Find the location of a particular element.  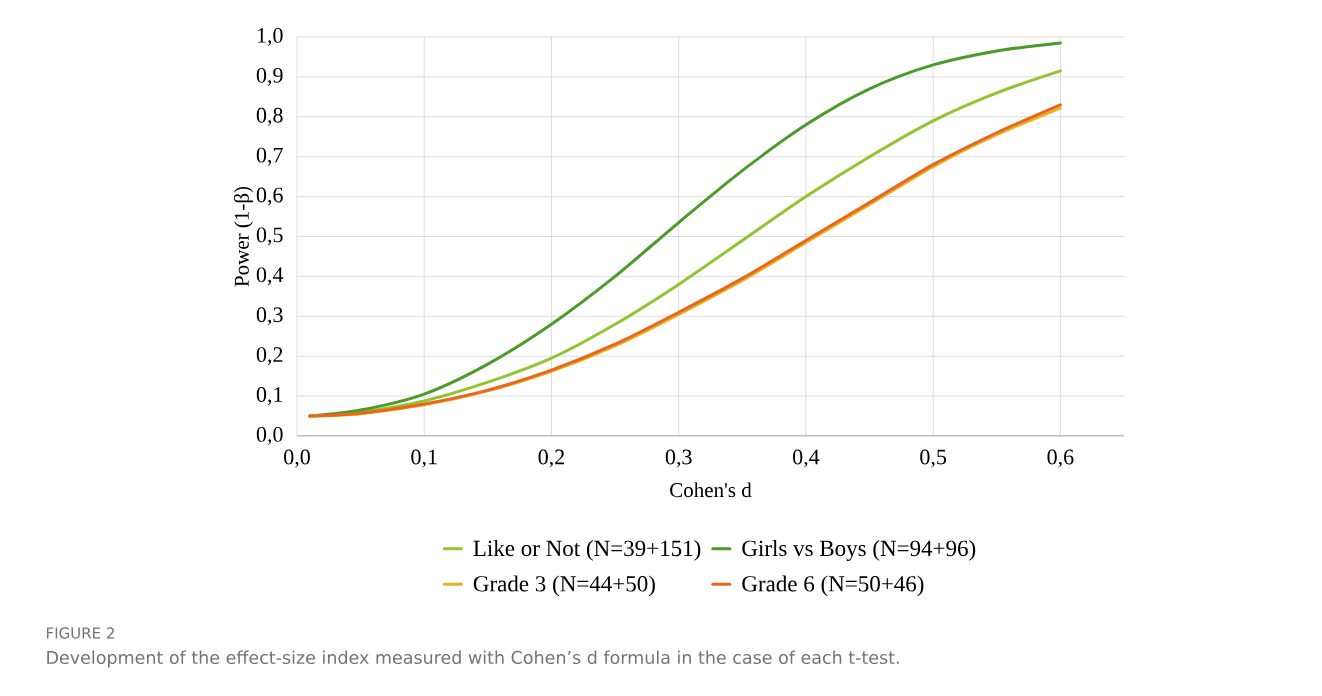

y-tick-label: 0,7 is located at coordinates (269, 156).